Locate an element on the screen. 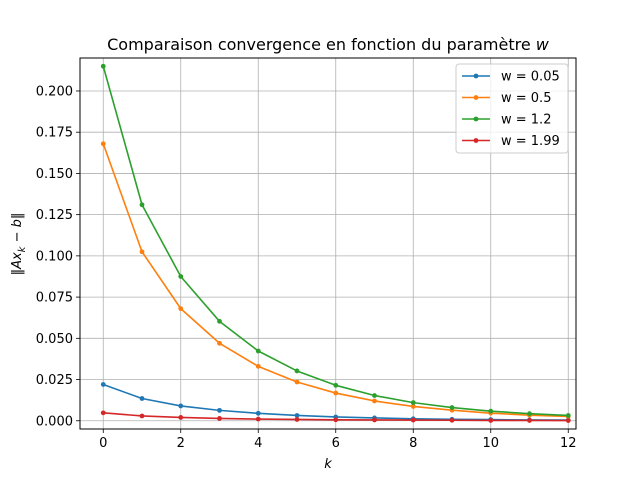  legend: w = 0.05 w = 0.5 w = 1.2 w = 1.99 is located at coordinates (512, 108).